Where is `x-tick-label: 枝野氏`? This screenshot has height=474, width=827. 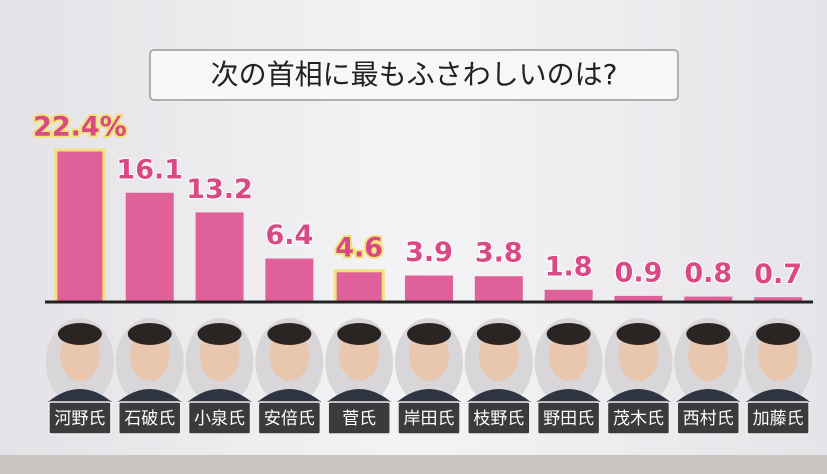
x-tick-label: 枝野氏 is located at coordinates (498, 419).